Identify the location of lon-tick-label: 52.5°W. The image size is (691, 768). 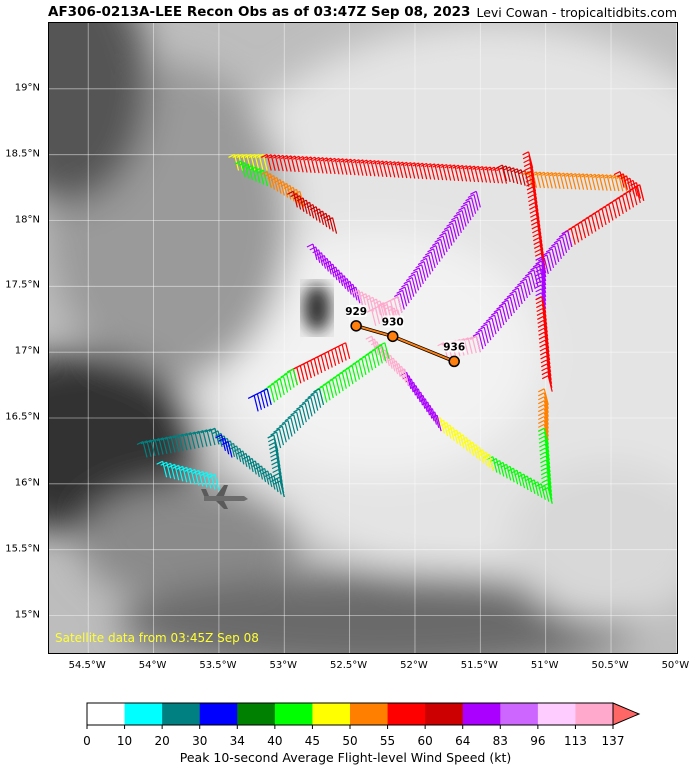
(349, 665).